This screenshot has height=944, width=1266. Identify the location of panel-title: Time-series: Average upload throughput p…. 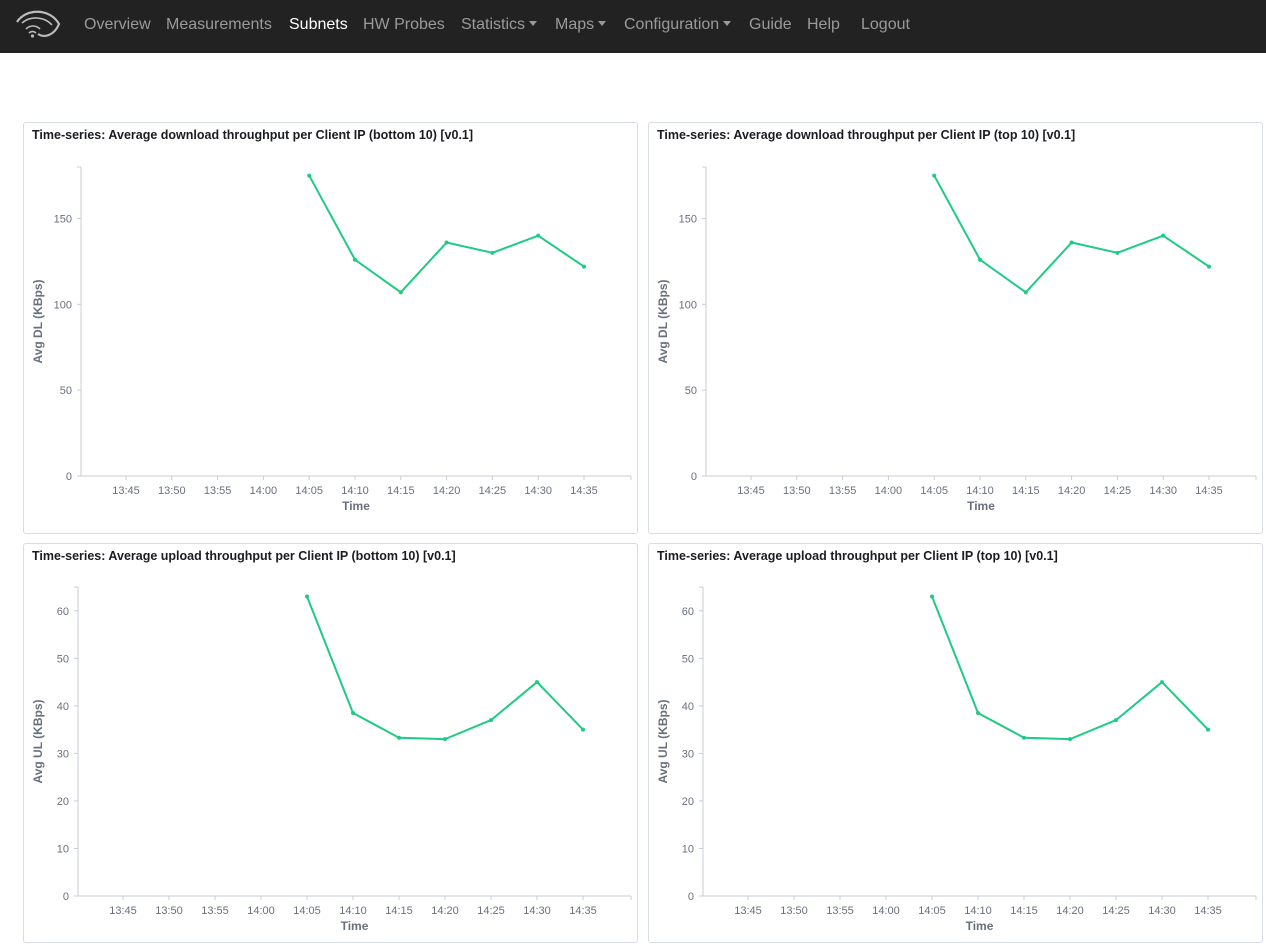
(857, 556).